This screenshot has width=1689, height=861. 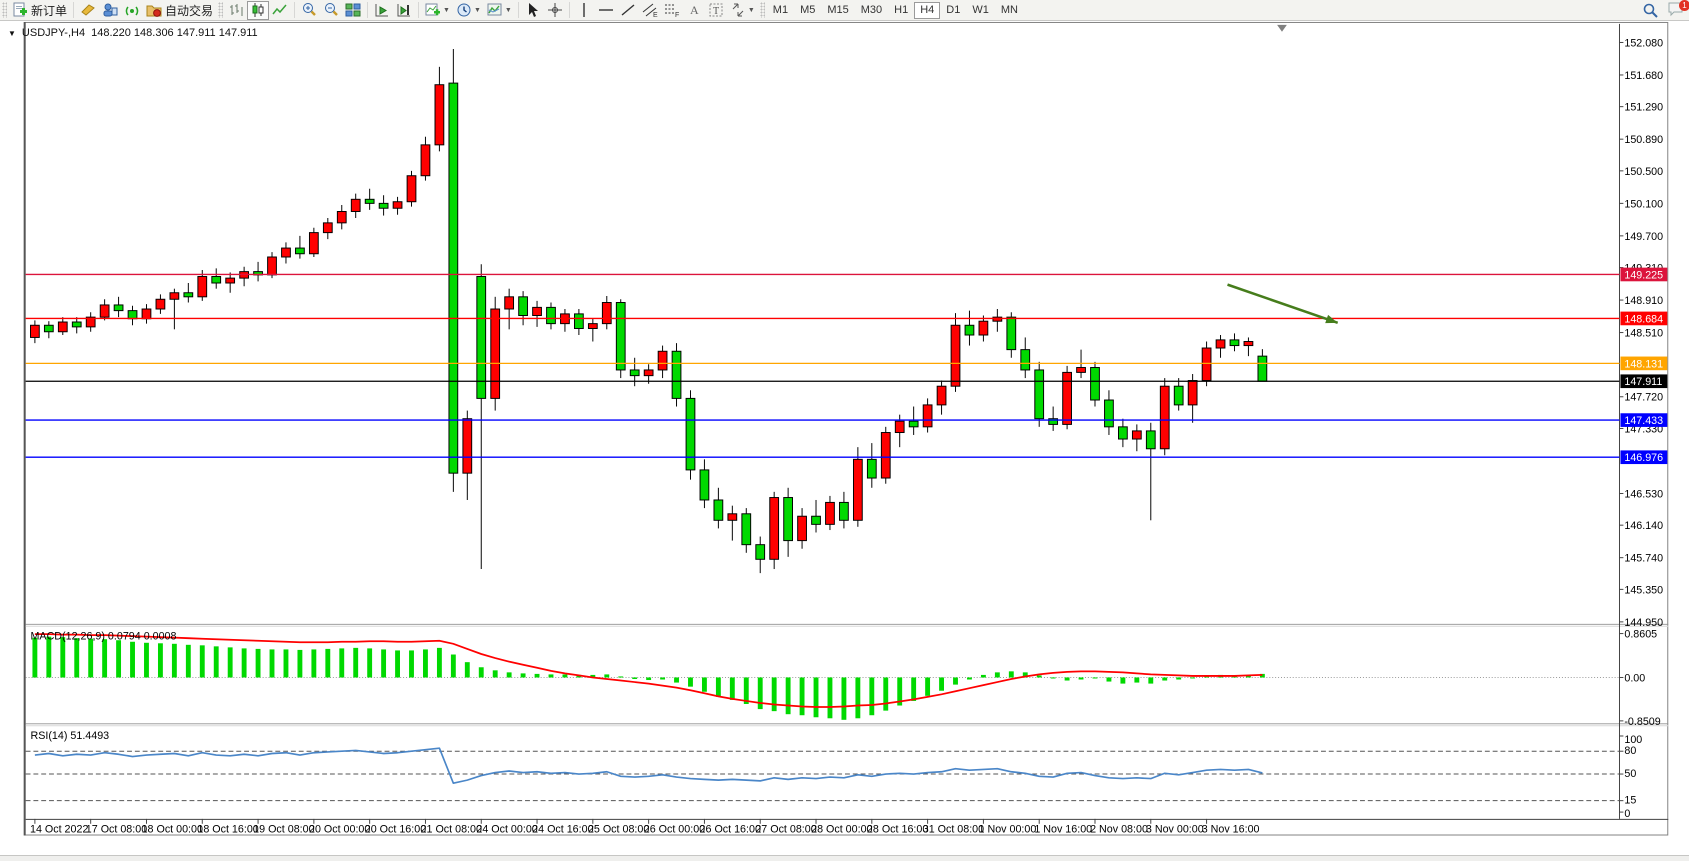 I want to click on timeframe-w1: W1, so click(x=980, y=10).